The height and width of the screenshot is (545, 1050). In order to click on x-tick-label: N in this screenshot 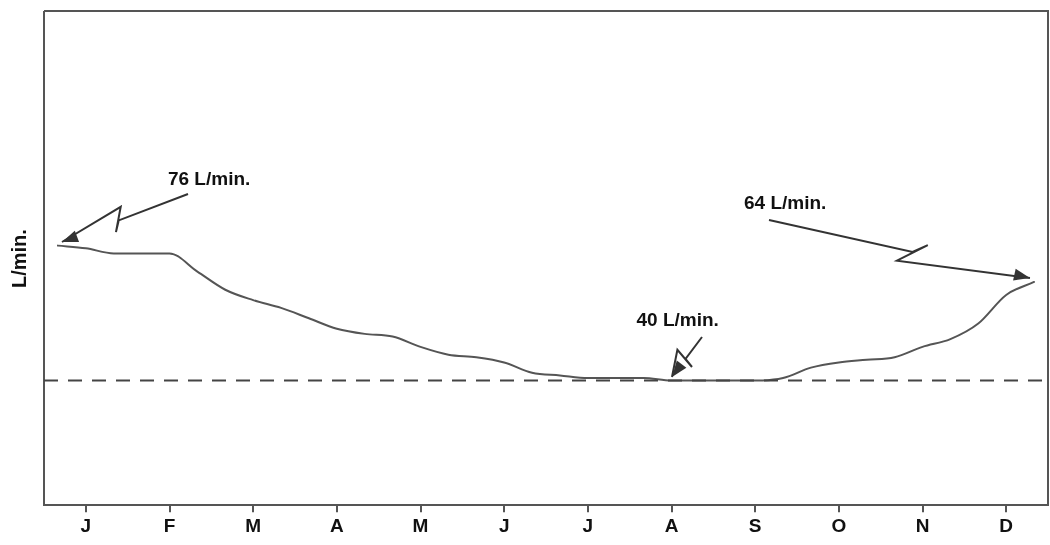, I will do `click(922, 525)`.